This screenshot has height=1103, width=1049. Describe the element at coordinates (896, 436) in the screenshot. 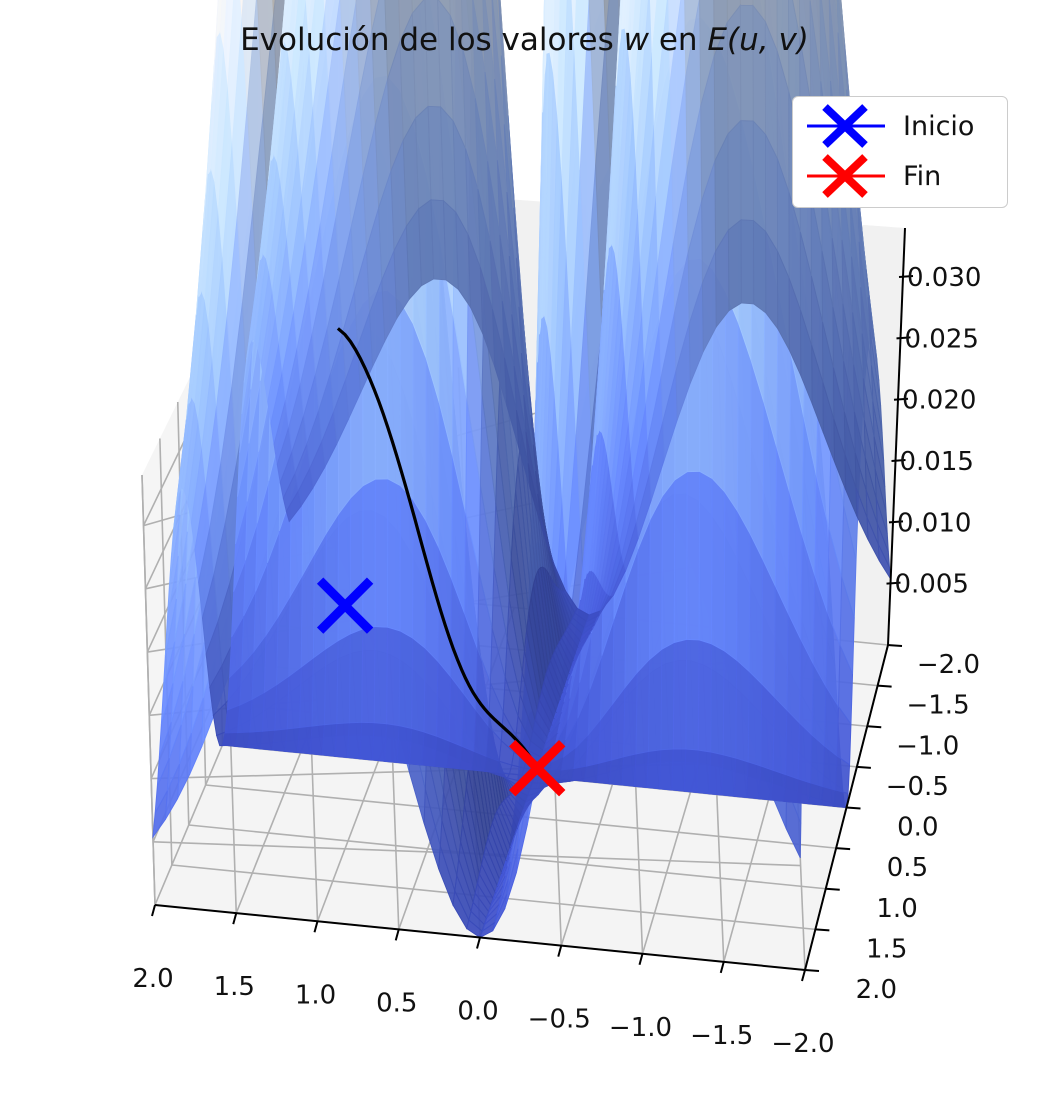

I see `z-axis-line` at that location.